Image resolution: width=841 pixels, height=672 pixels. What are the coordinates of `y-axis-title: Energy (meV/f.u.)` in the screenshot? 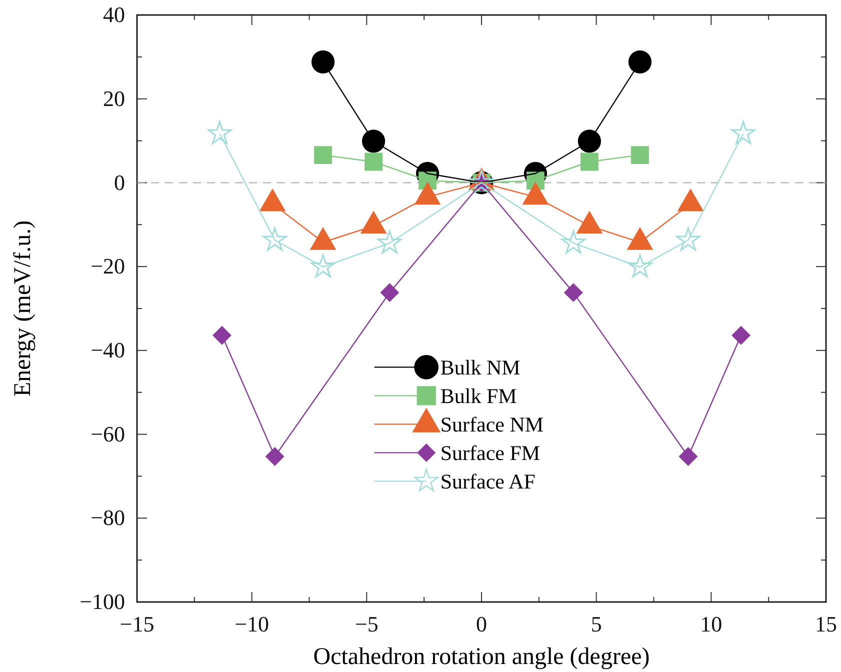 It's located at (23, 308).